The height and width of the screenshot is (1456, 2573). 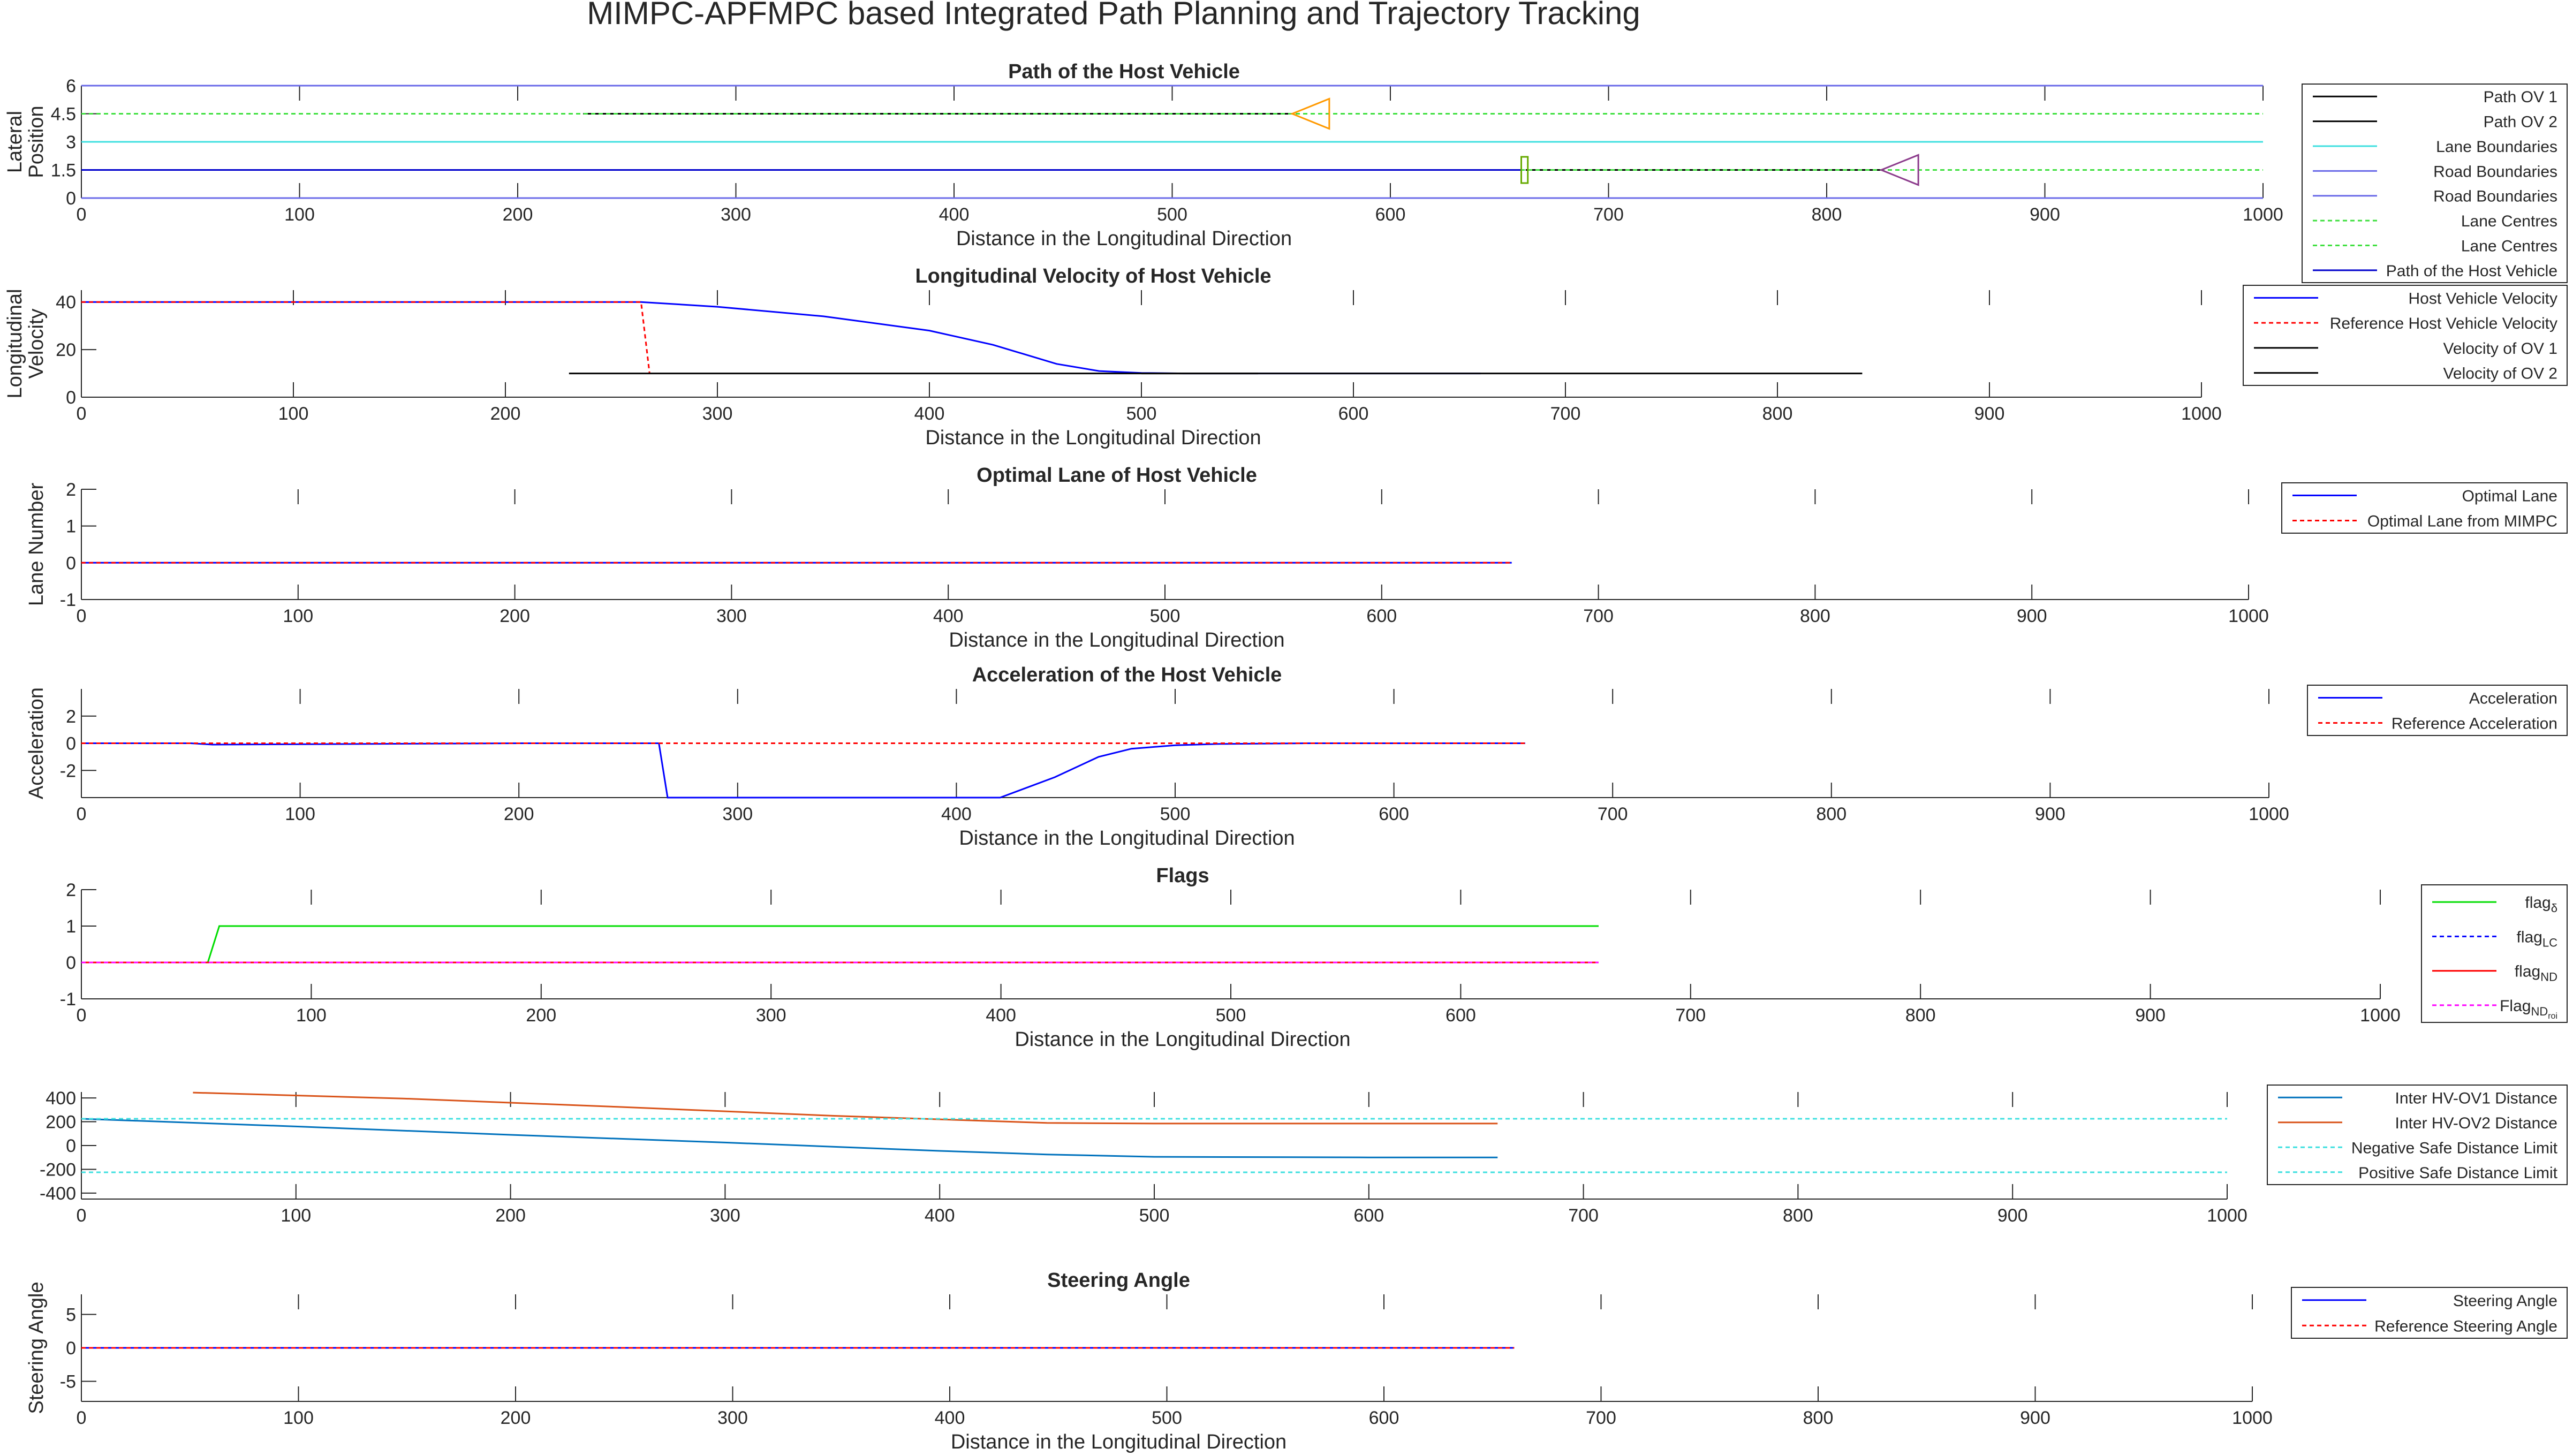 What do you see at coordinates (61, 1098) in the screenshot?
I see `y-tick-label: 400` at bounding box center [61, 1098].